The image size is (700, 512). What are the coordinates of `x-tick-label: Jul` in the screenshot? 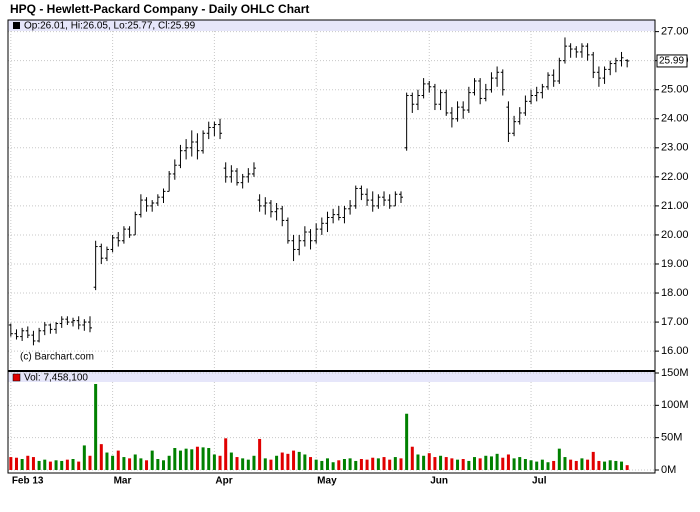 It's located at (539, 481).